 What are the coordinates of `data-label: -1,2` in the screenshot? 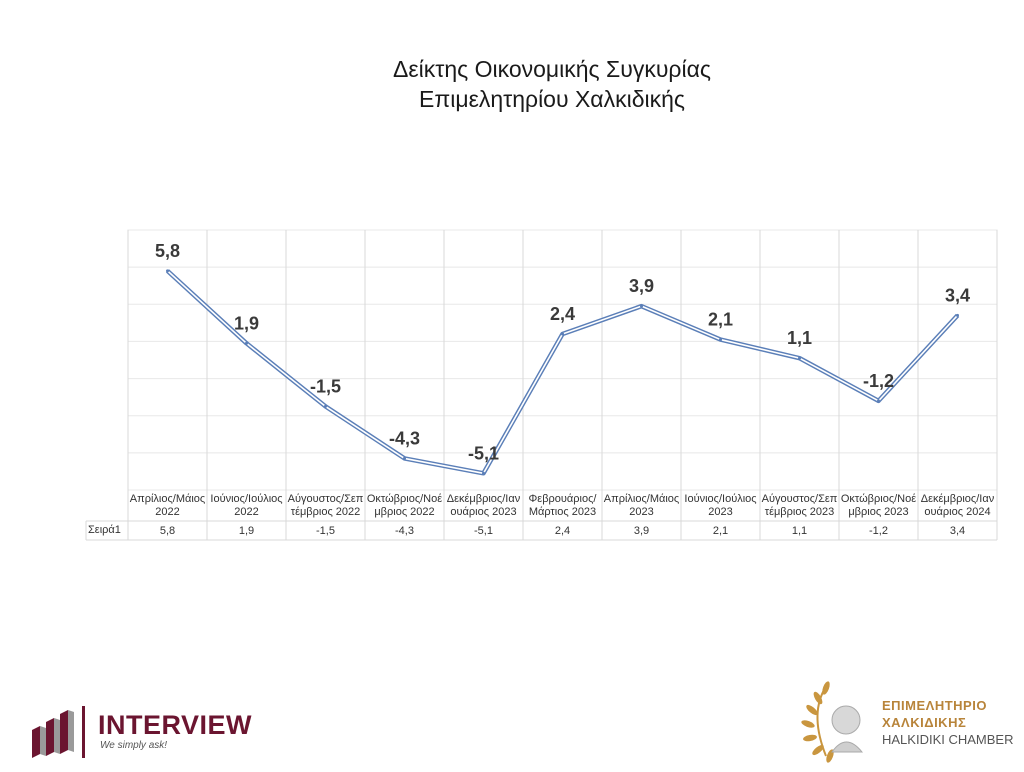 It's located at (878, 381).